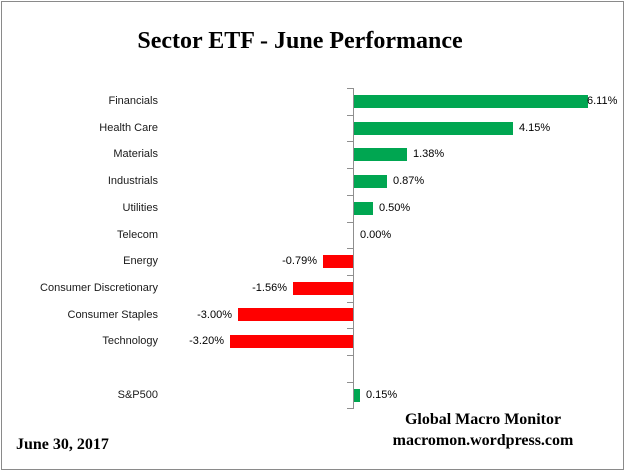  I want to click on value-label: 0.87%, so click(409, 181).